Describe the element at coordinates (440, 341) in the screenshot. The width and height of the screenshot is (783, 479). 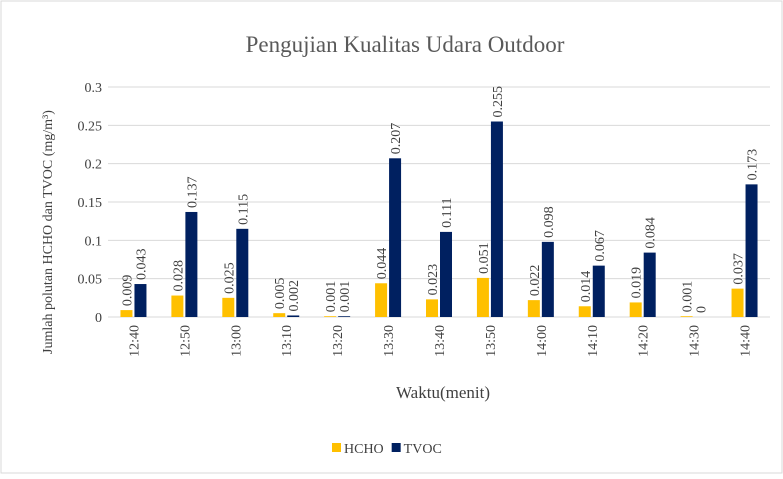
I see `x-tick-label: 13:40` at that location.